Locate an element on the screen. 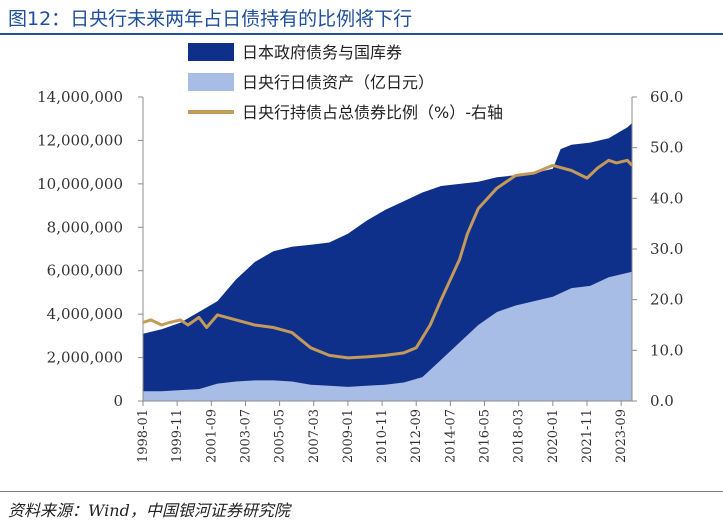 Image resolution: width=723 pixels, height=524 pixels. y-left-tick-label: 8,000,000 is located at coordinates (85, 227).